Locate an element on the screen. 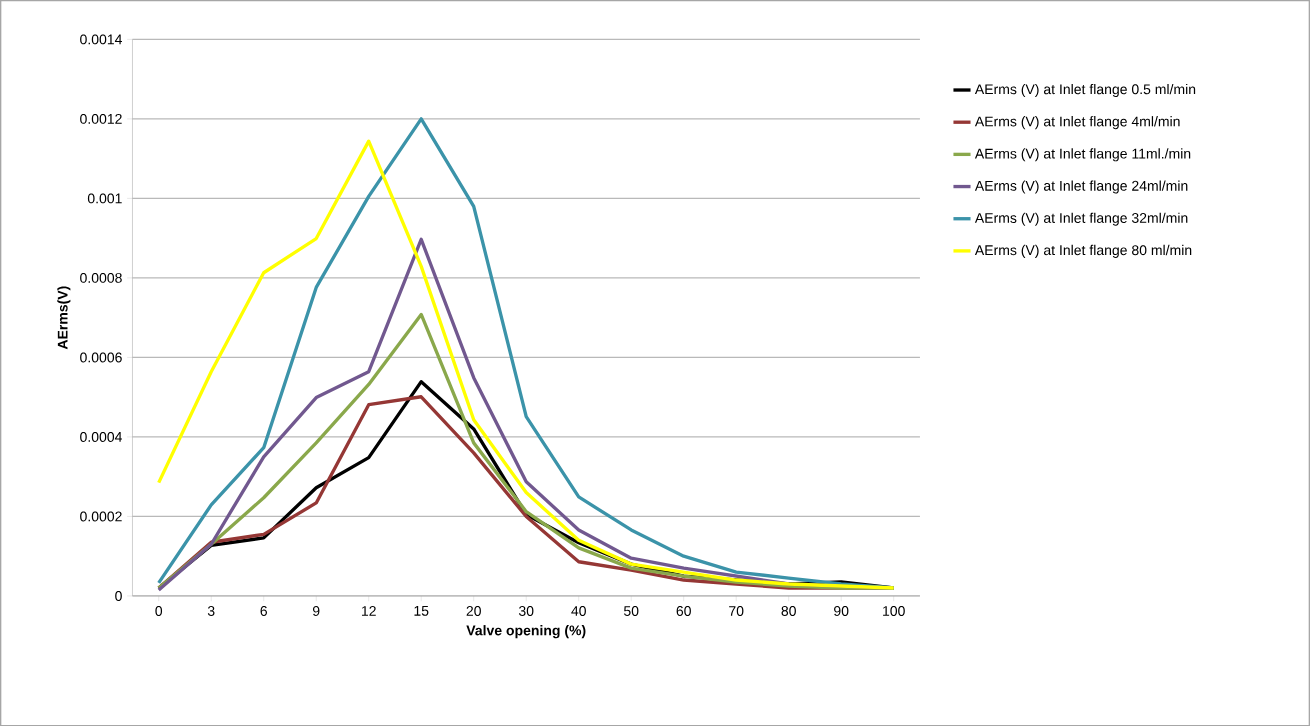 Image resolution: width=1310 pixels, height=726 pixels. y-tick-label: 0.0012 is located at coordinates (101, 118).